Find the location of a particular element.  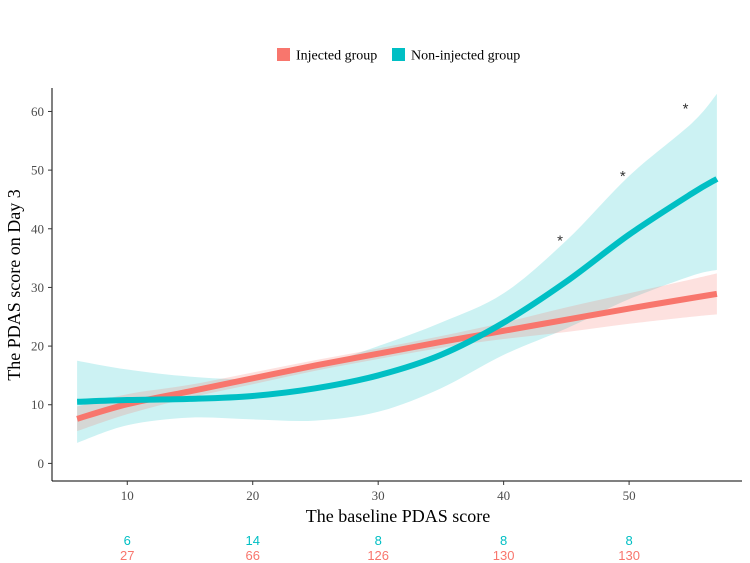

legend-label-non-injected: Non-injected group is located at coordinates (465, 56).